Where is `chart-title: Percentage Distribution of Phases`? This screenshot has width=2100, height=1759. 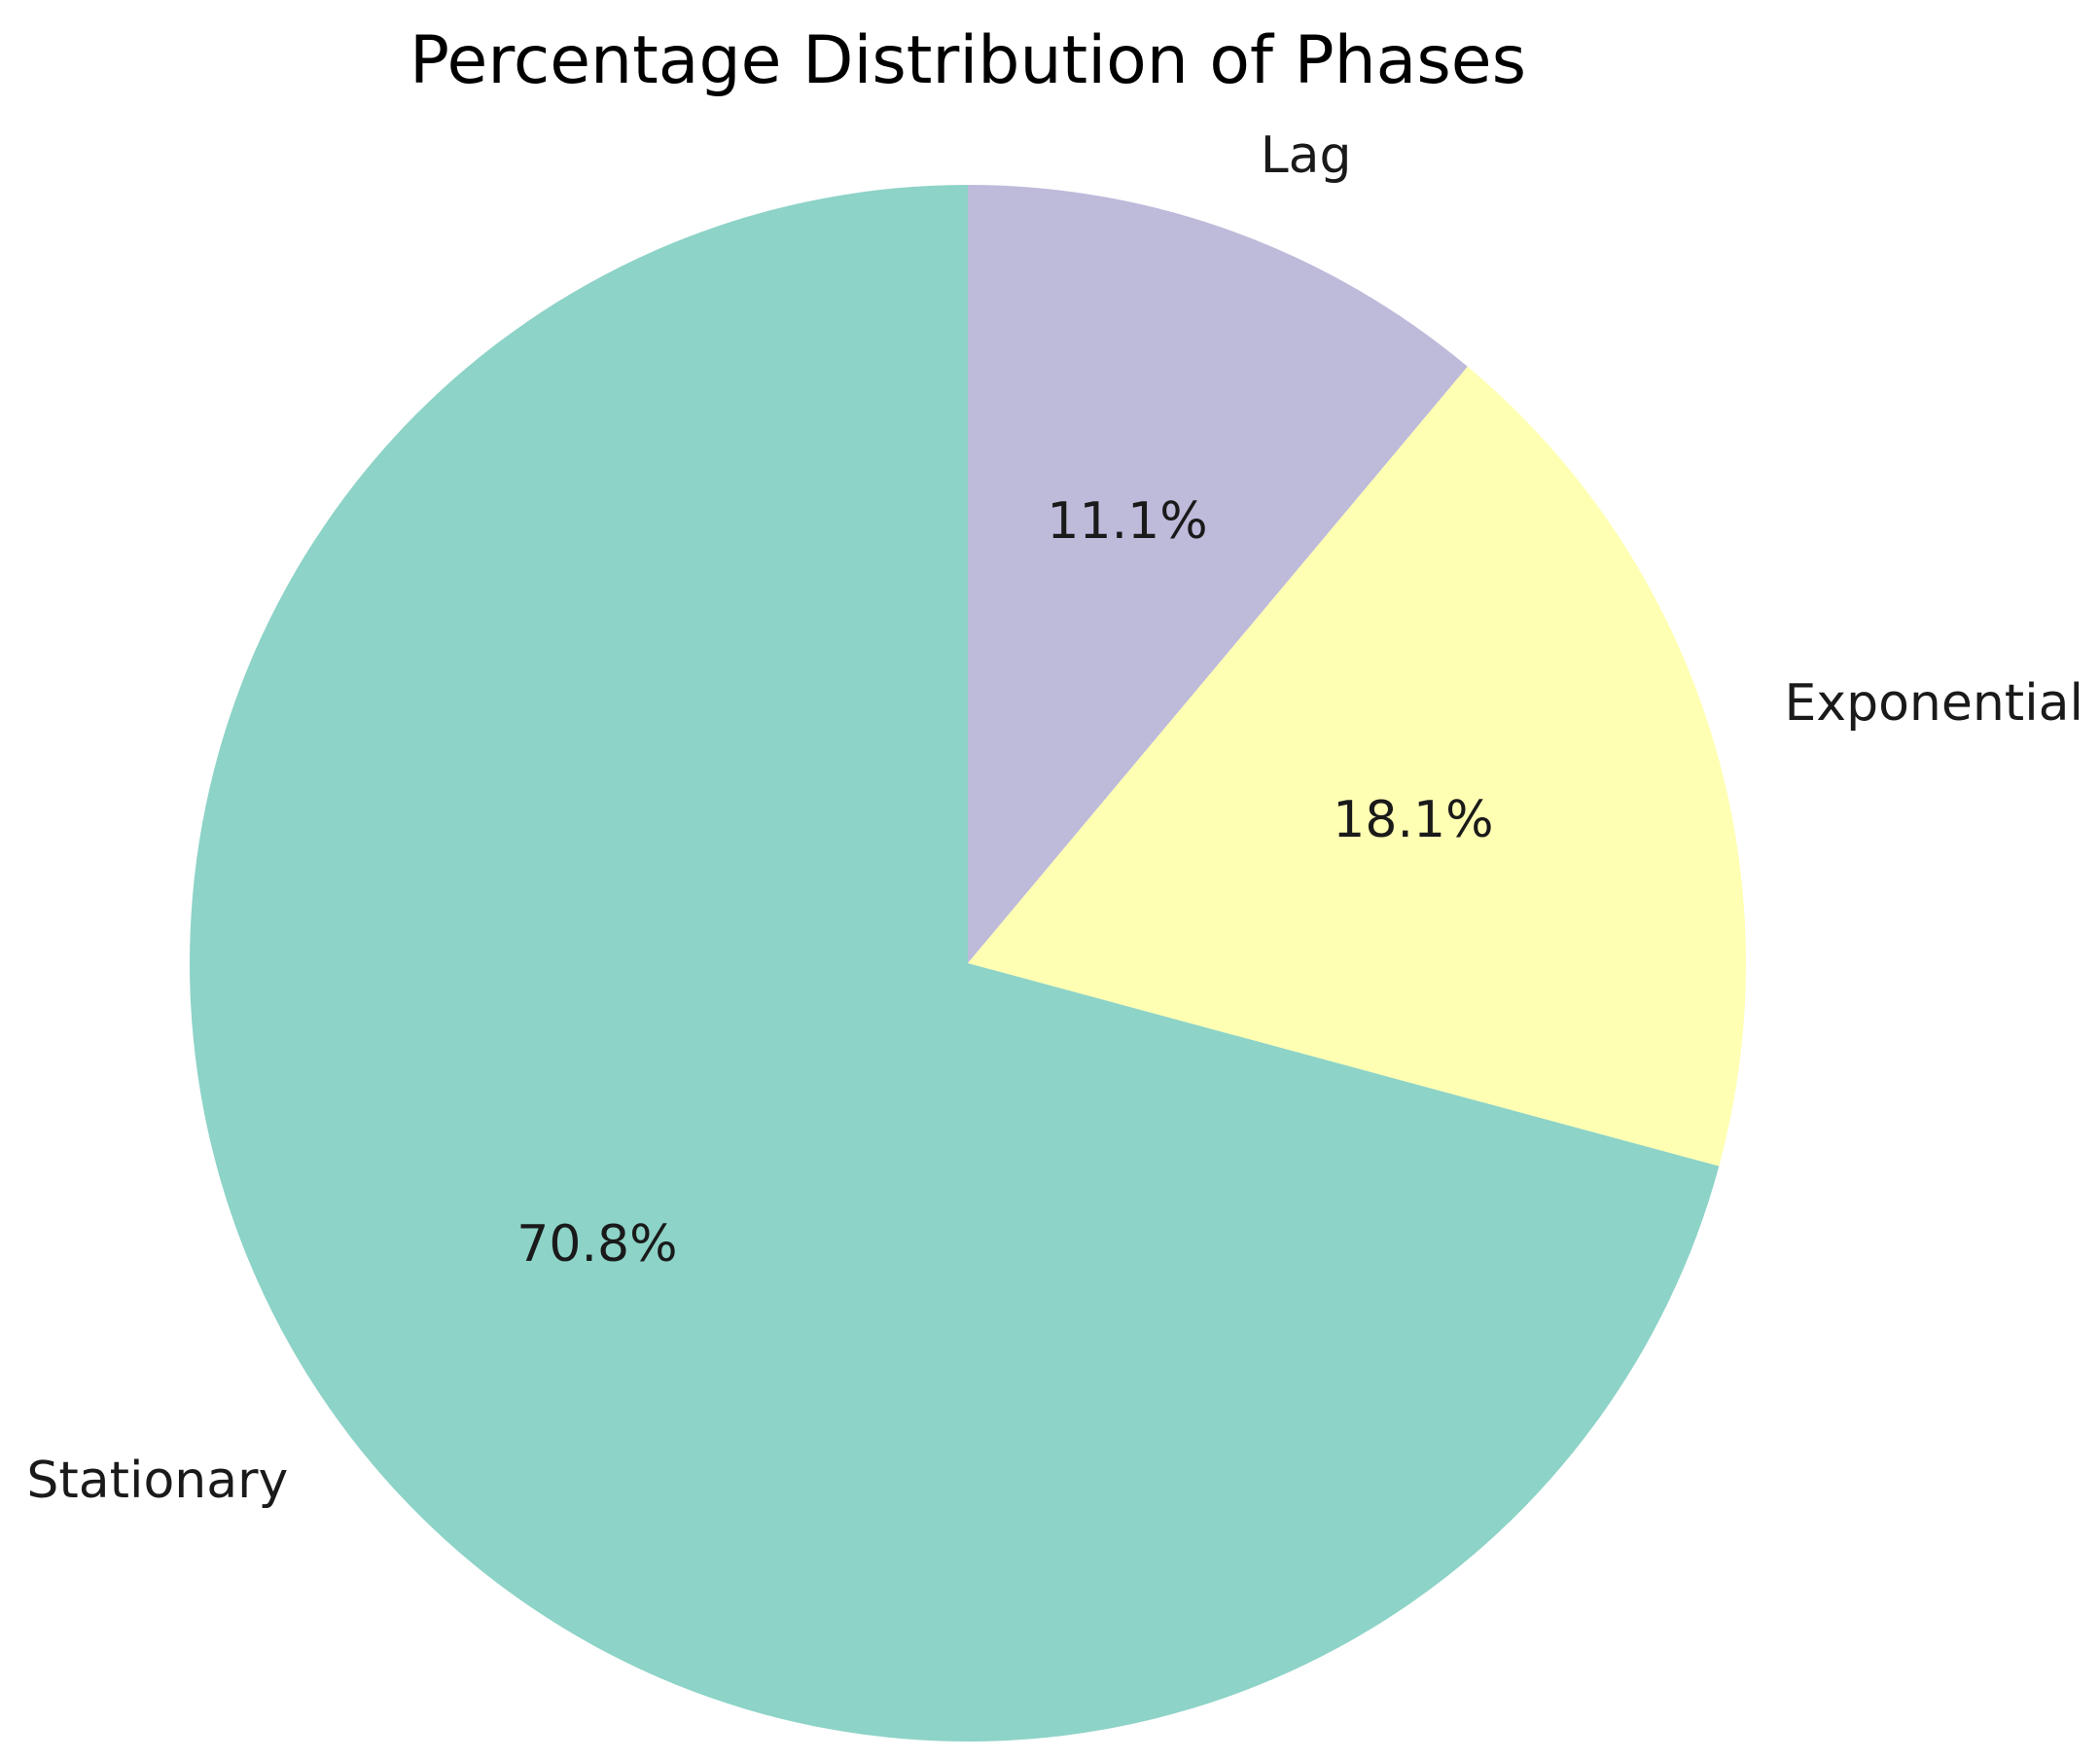
chart-title: Percentage Distribution of Phases is located at coordinates (968, 60).